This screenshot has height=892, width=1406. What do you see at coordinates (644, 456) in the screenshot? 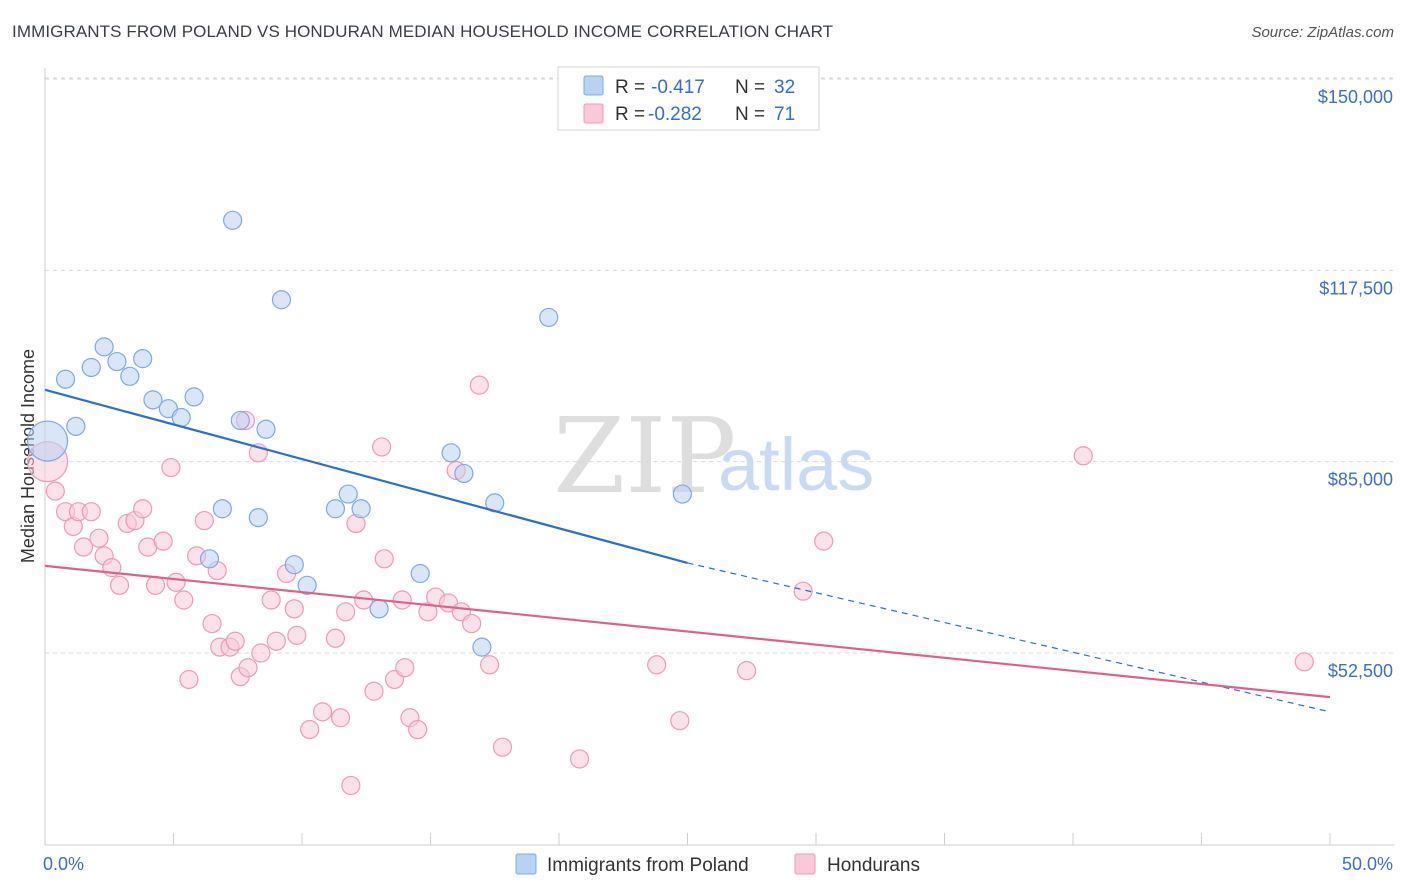
I see `watermark-zip: ZIP` at bounding box center [644, 456].